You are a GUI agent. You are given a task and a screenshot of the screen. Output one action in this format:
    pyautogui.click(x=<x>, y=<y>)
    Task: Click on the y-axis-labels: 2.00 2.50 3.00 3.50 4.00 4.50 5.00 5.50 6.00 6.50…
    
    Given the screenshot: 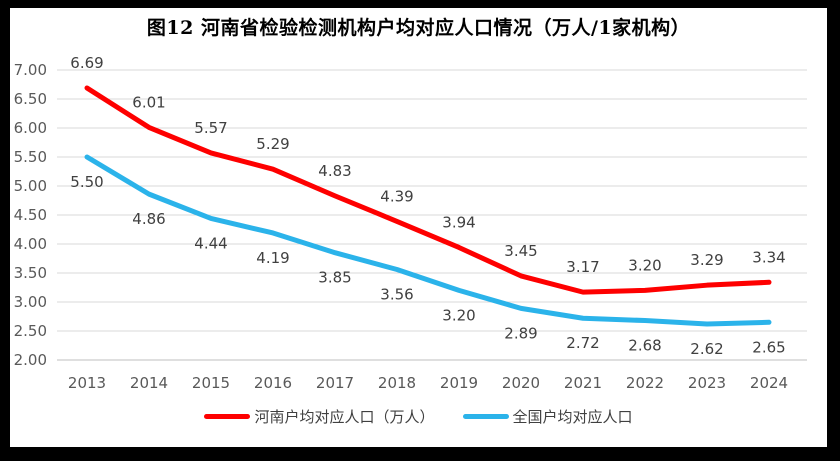 What is the action you would take?
    pyautogui.click(x=30, y=215)
    